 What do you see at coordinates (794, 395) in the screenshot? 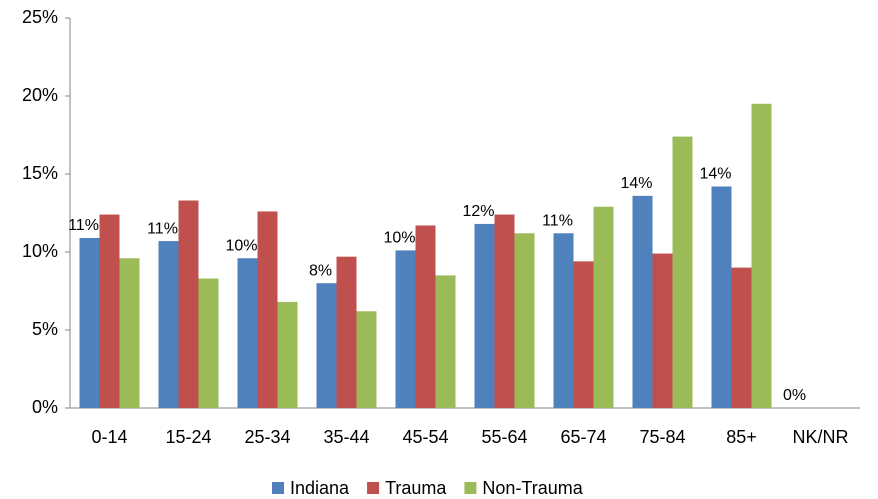
I see `data-label: 0%` at bounding box center [794, 395].